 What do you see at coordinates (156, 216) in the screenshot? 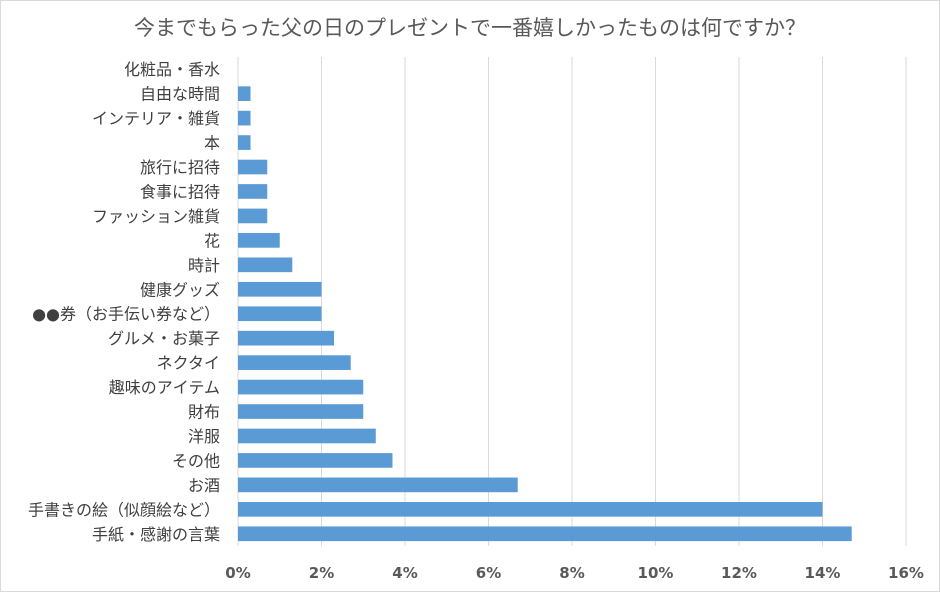
I see `category-label: ファッション雑貨` at bounding box center [156, 216].